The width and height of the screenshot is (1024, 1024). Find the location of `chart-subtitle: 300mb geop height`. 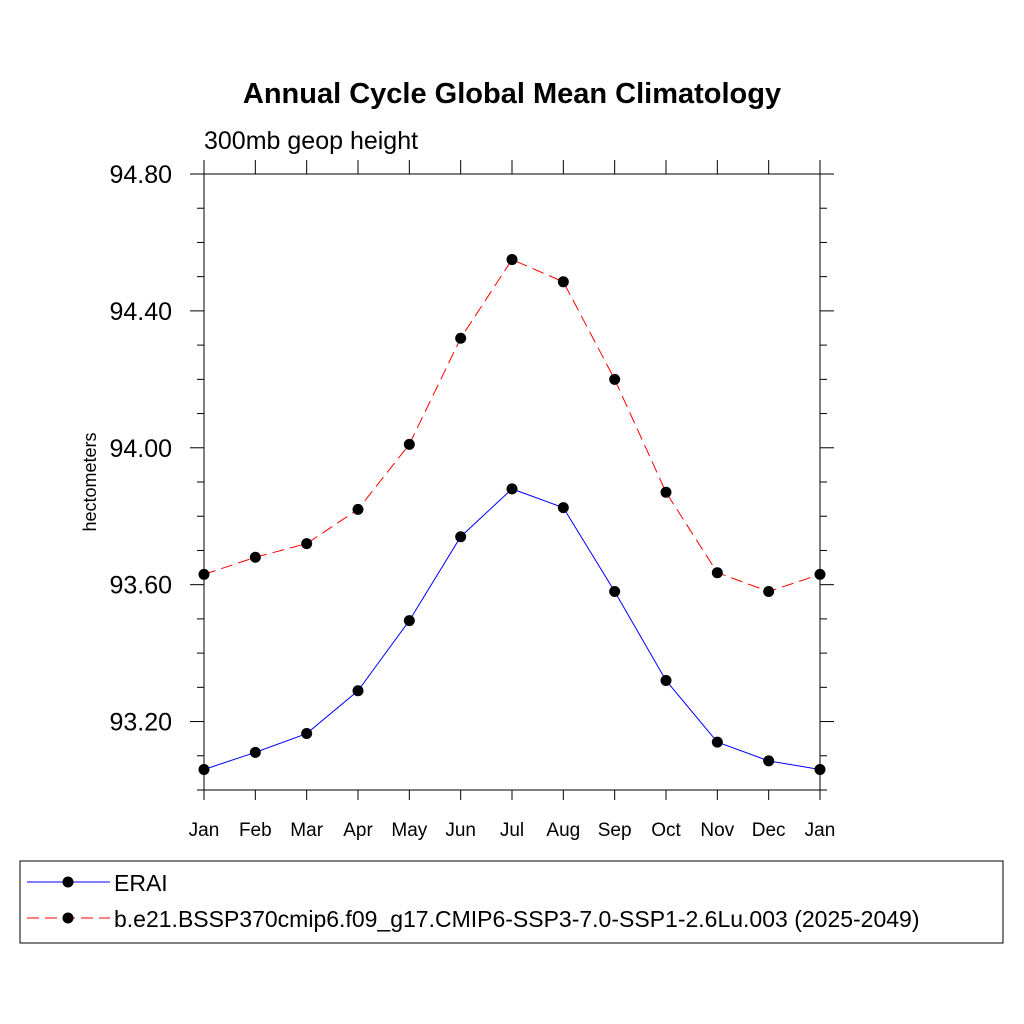

chart-subtitle: 300mb geop height is located at coordinates (311, 141).